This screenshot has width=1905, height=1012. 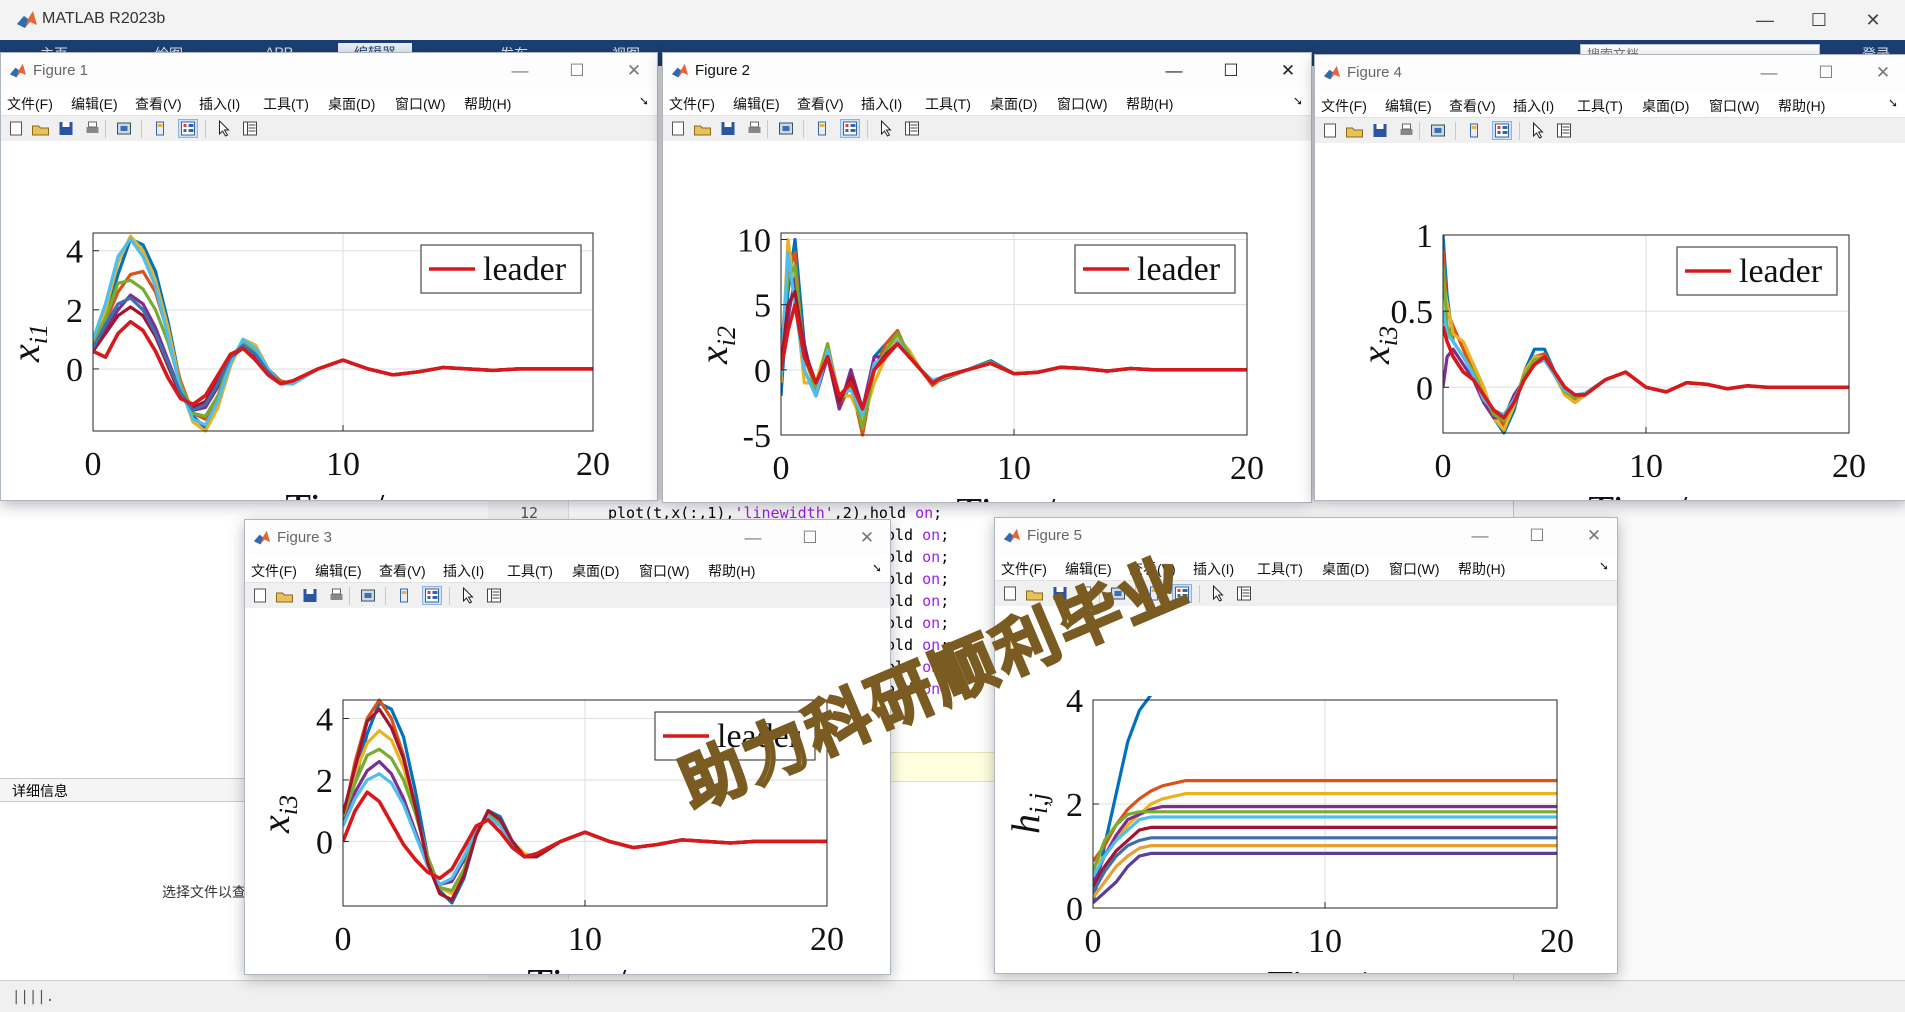 I want to click on figure-title-bar: Figure 4 — ☐ ✕, so click(x=1610, y=73).